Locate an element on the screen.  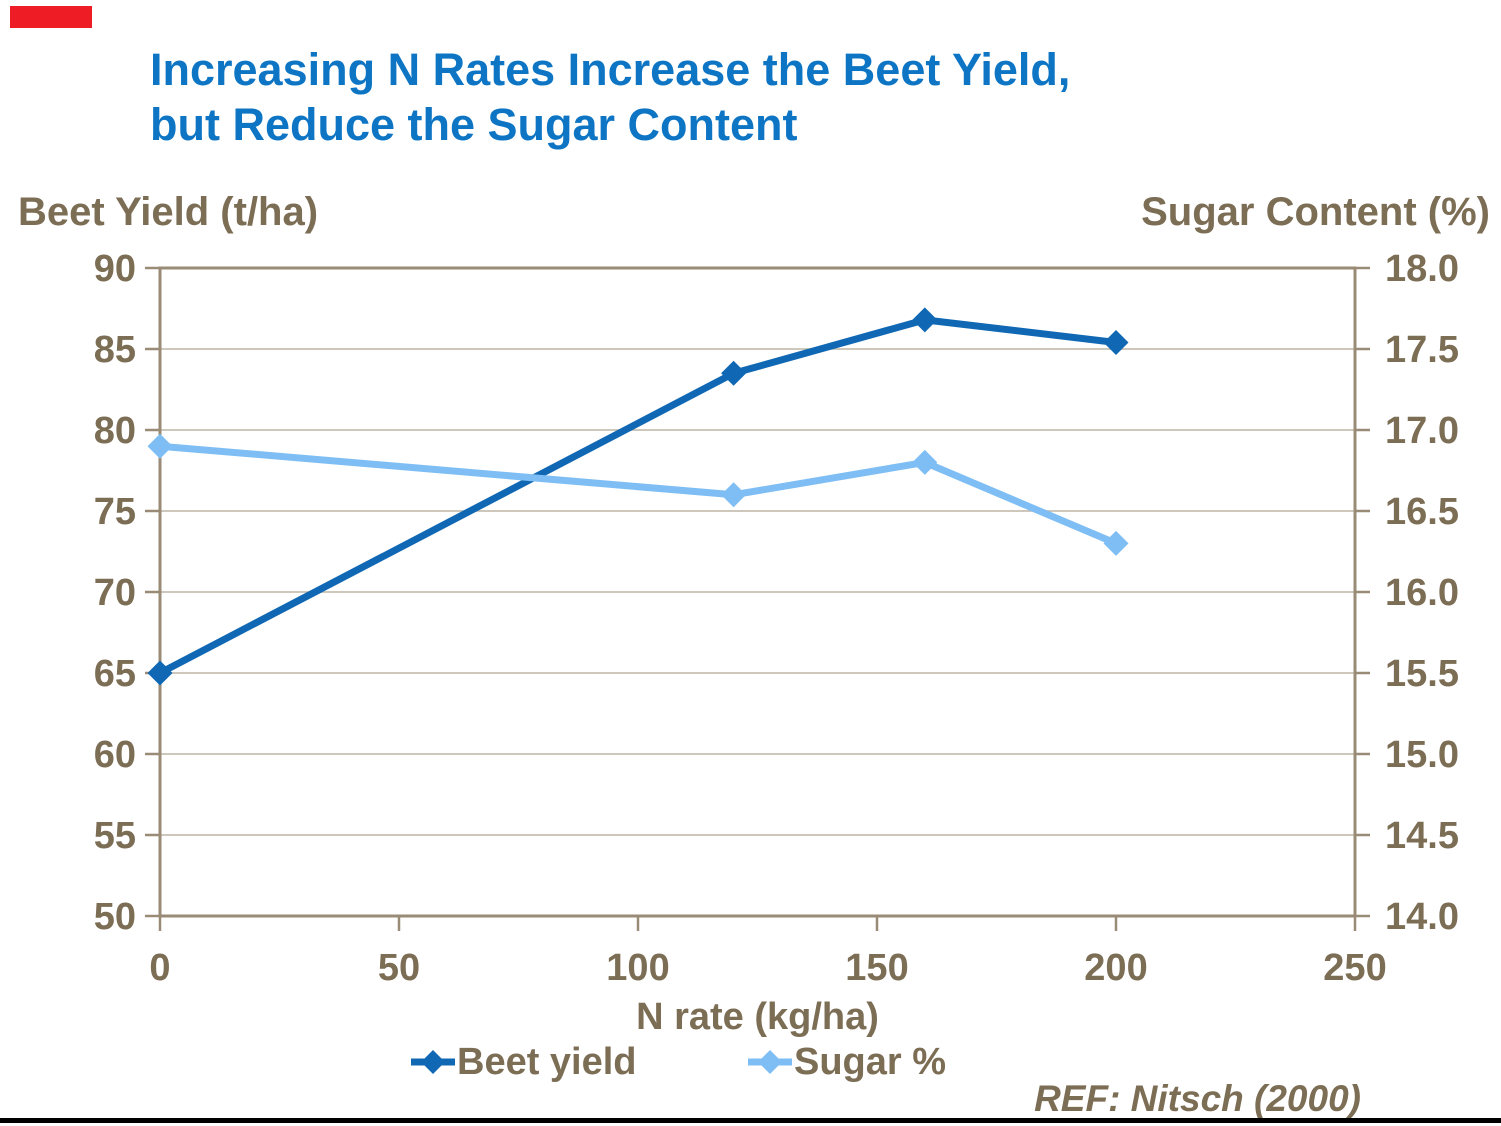
x-axis-tick-label: 200 is located at coordinates (1115, 968).